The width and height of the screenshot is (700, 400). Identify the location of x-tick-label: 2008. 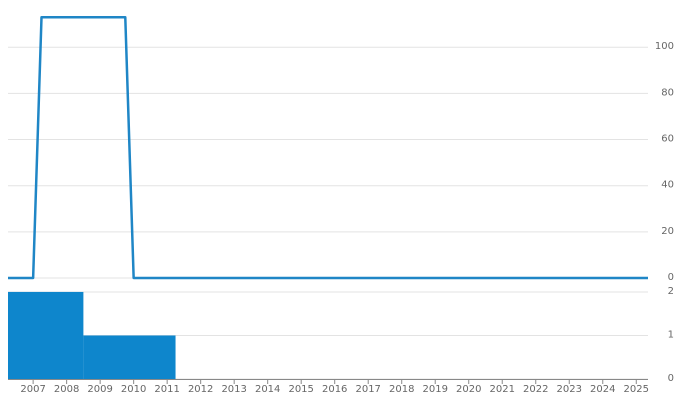
(66, 389).